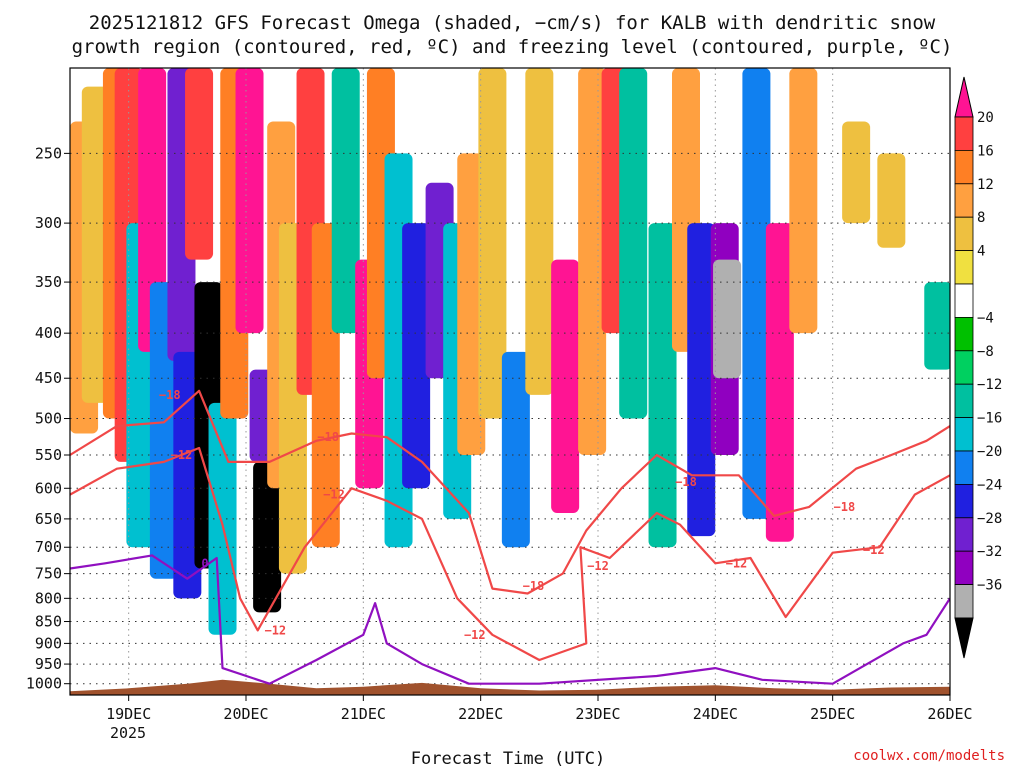  Describe the element at coordinates (989, 586) in the screenshot. I see `colorbar-label: −36` at that location.